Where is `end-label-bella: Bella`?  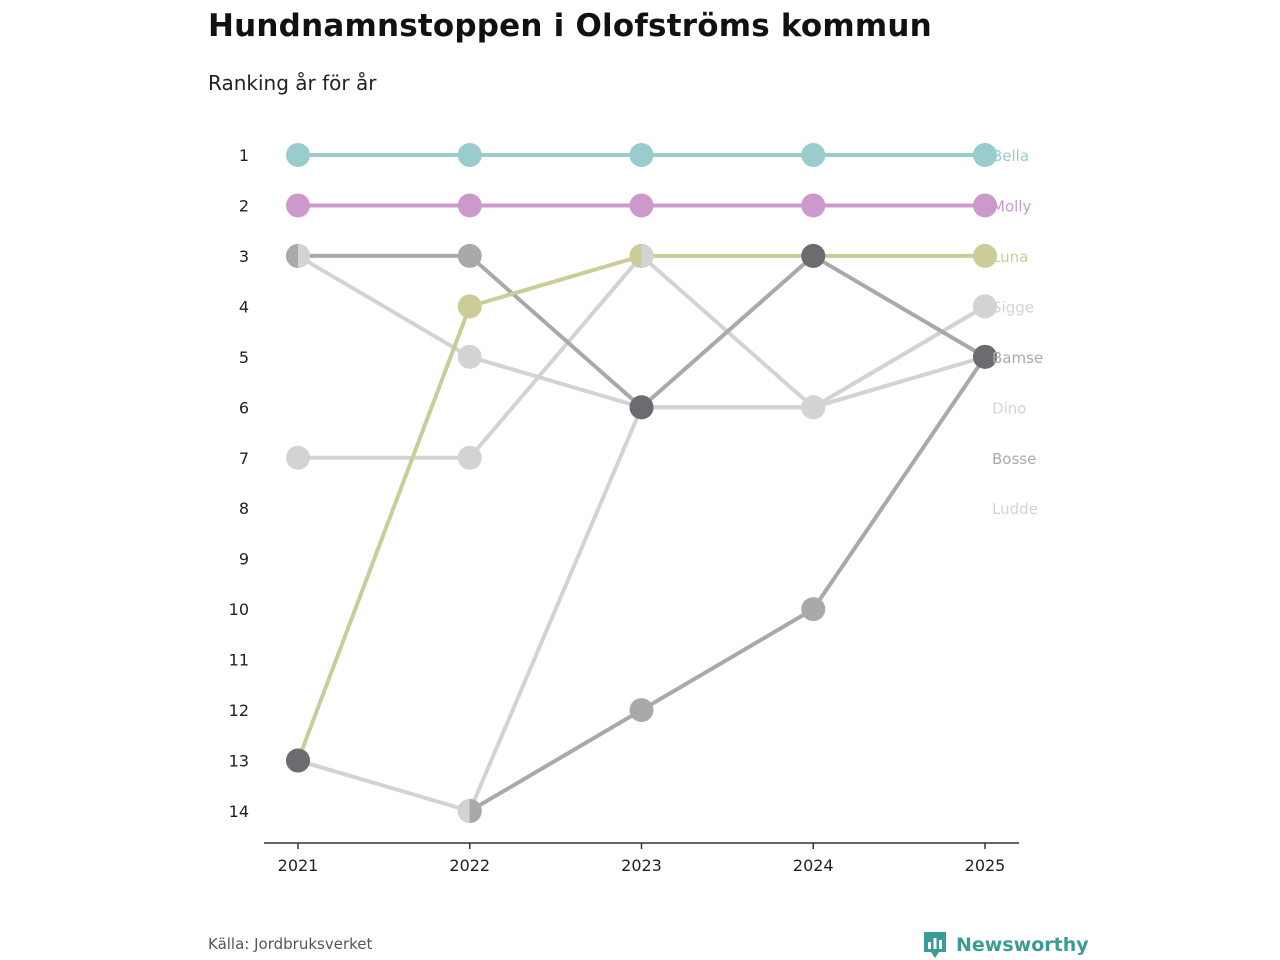 end-label-bella: Bella is located at coordinates (1010, 156).